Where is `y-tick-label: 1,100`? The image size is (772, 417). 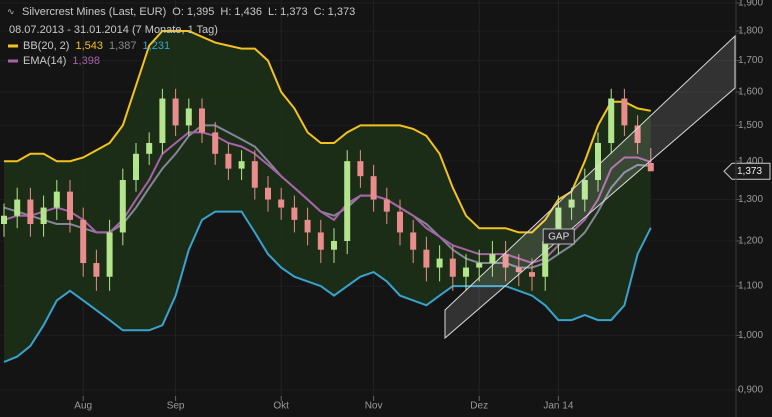
y-tick-label: 1,100 is located at coordinates (750, 286).